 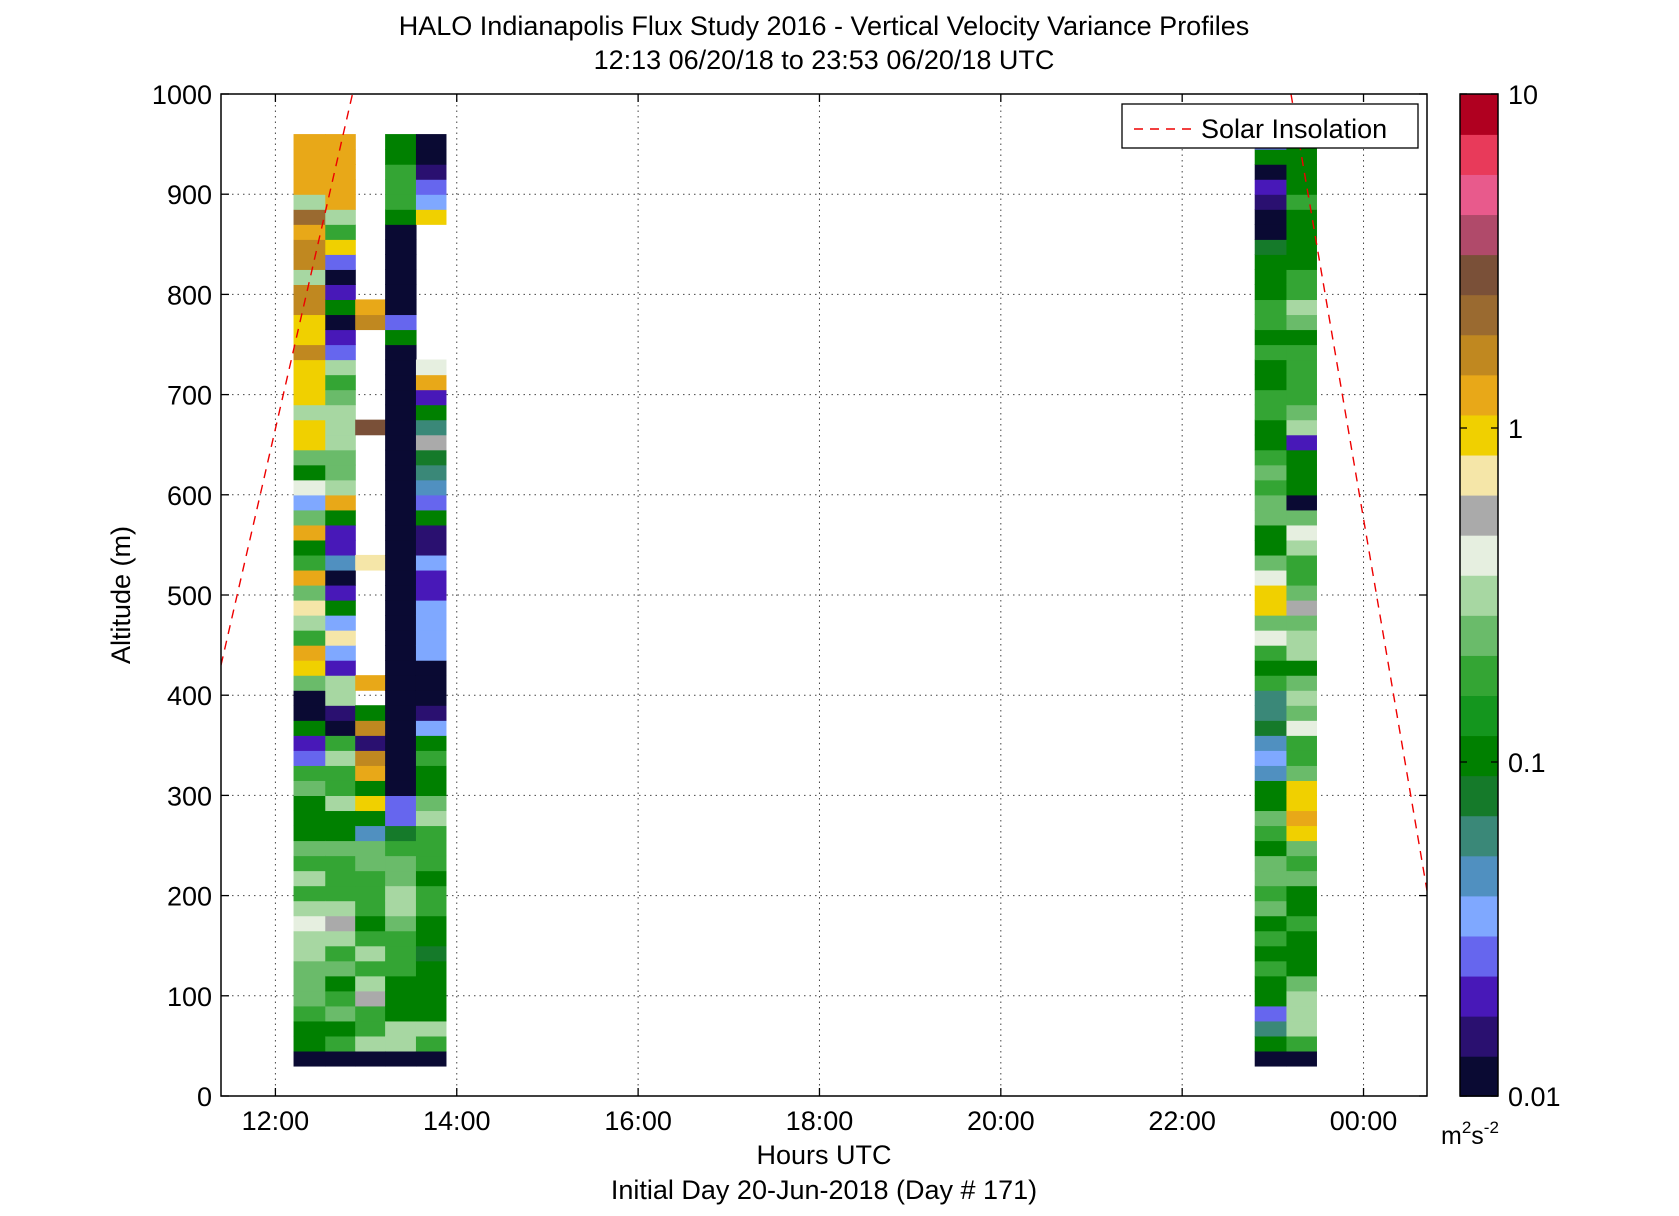 What do you see at coordinates (1270, 126) in the screenshot?
I see `legend-box` at bounding box center [1270, 126].